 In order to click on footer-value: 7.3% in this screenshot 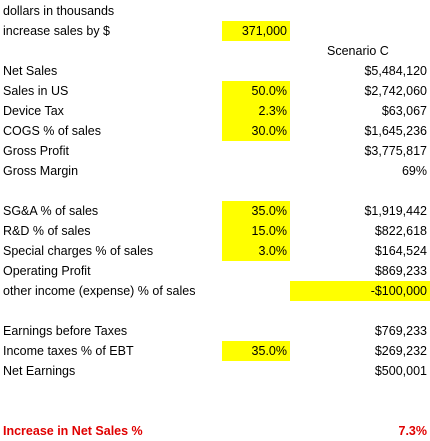, I will do `click(413, 431)`.